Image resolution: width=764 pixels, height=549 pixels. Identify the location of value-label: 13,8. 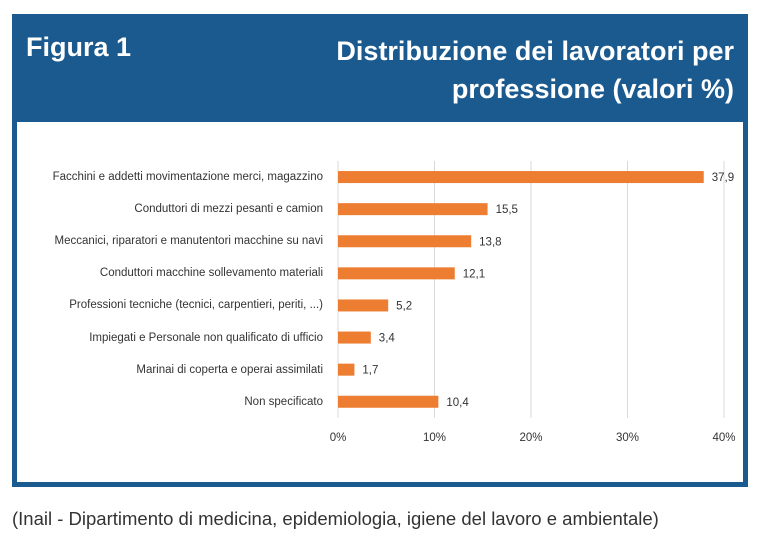
(490, 242).